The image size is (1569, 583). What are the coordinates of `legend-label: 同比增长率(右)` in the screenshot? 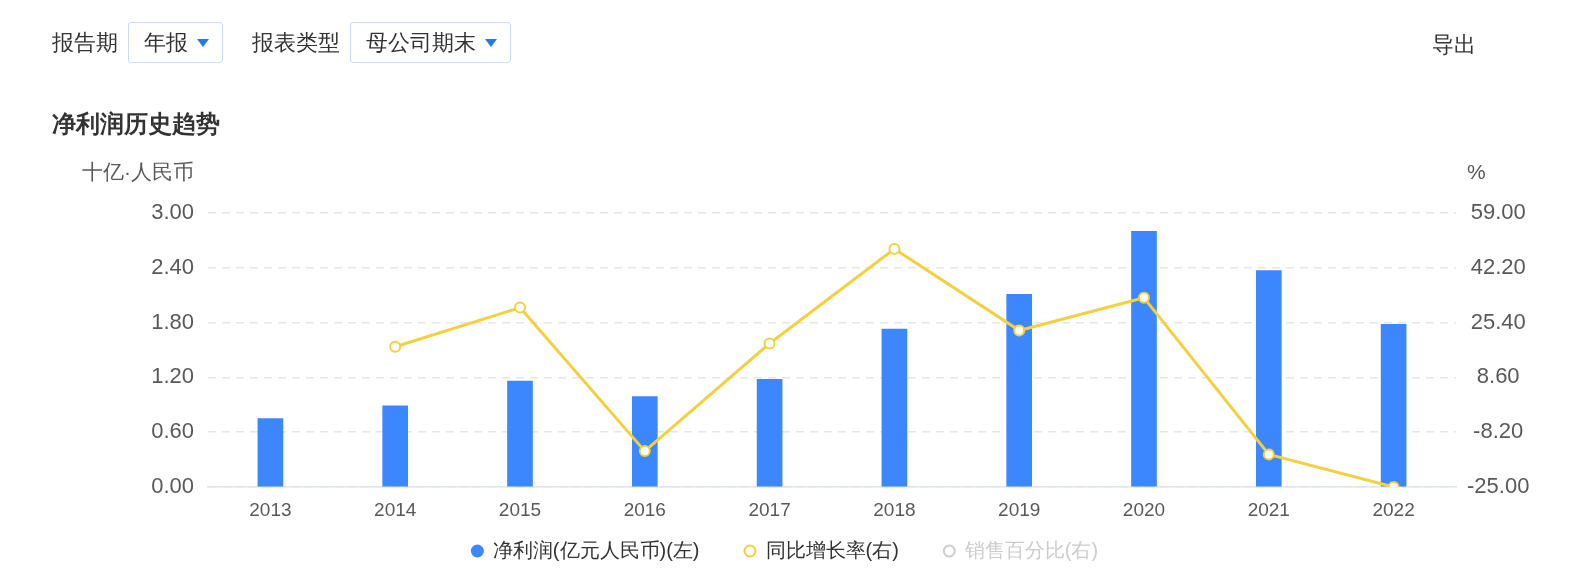 It's located at (832, 549).